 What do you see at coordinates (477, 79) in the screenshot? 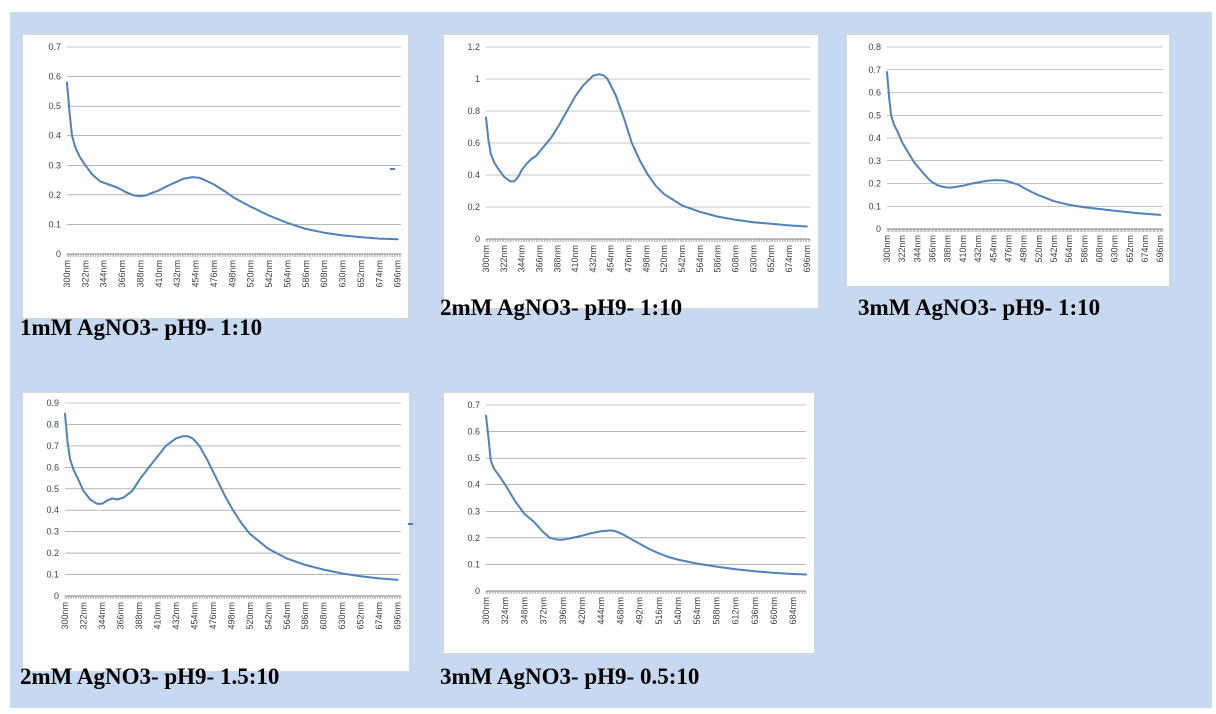
I see `y-tick-label: 1` at bounding box center [477, 79].